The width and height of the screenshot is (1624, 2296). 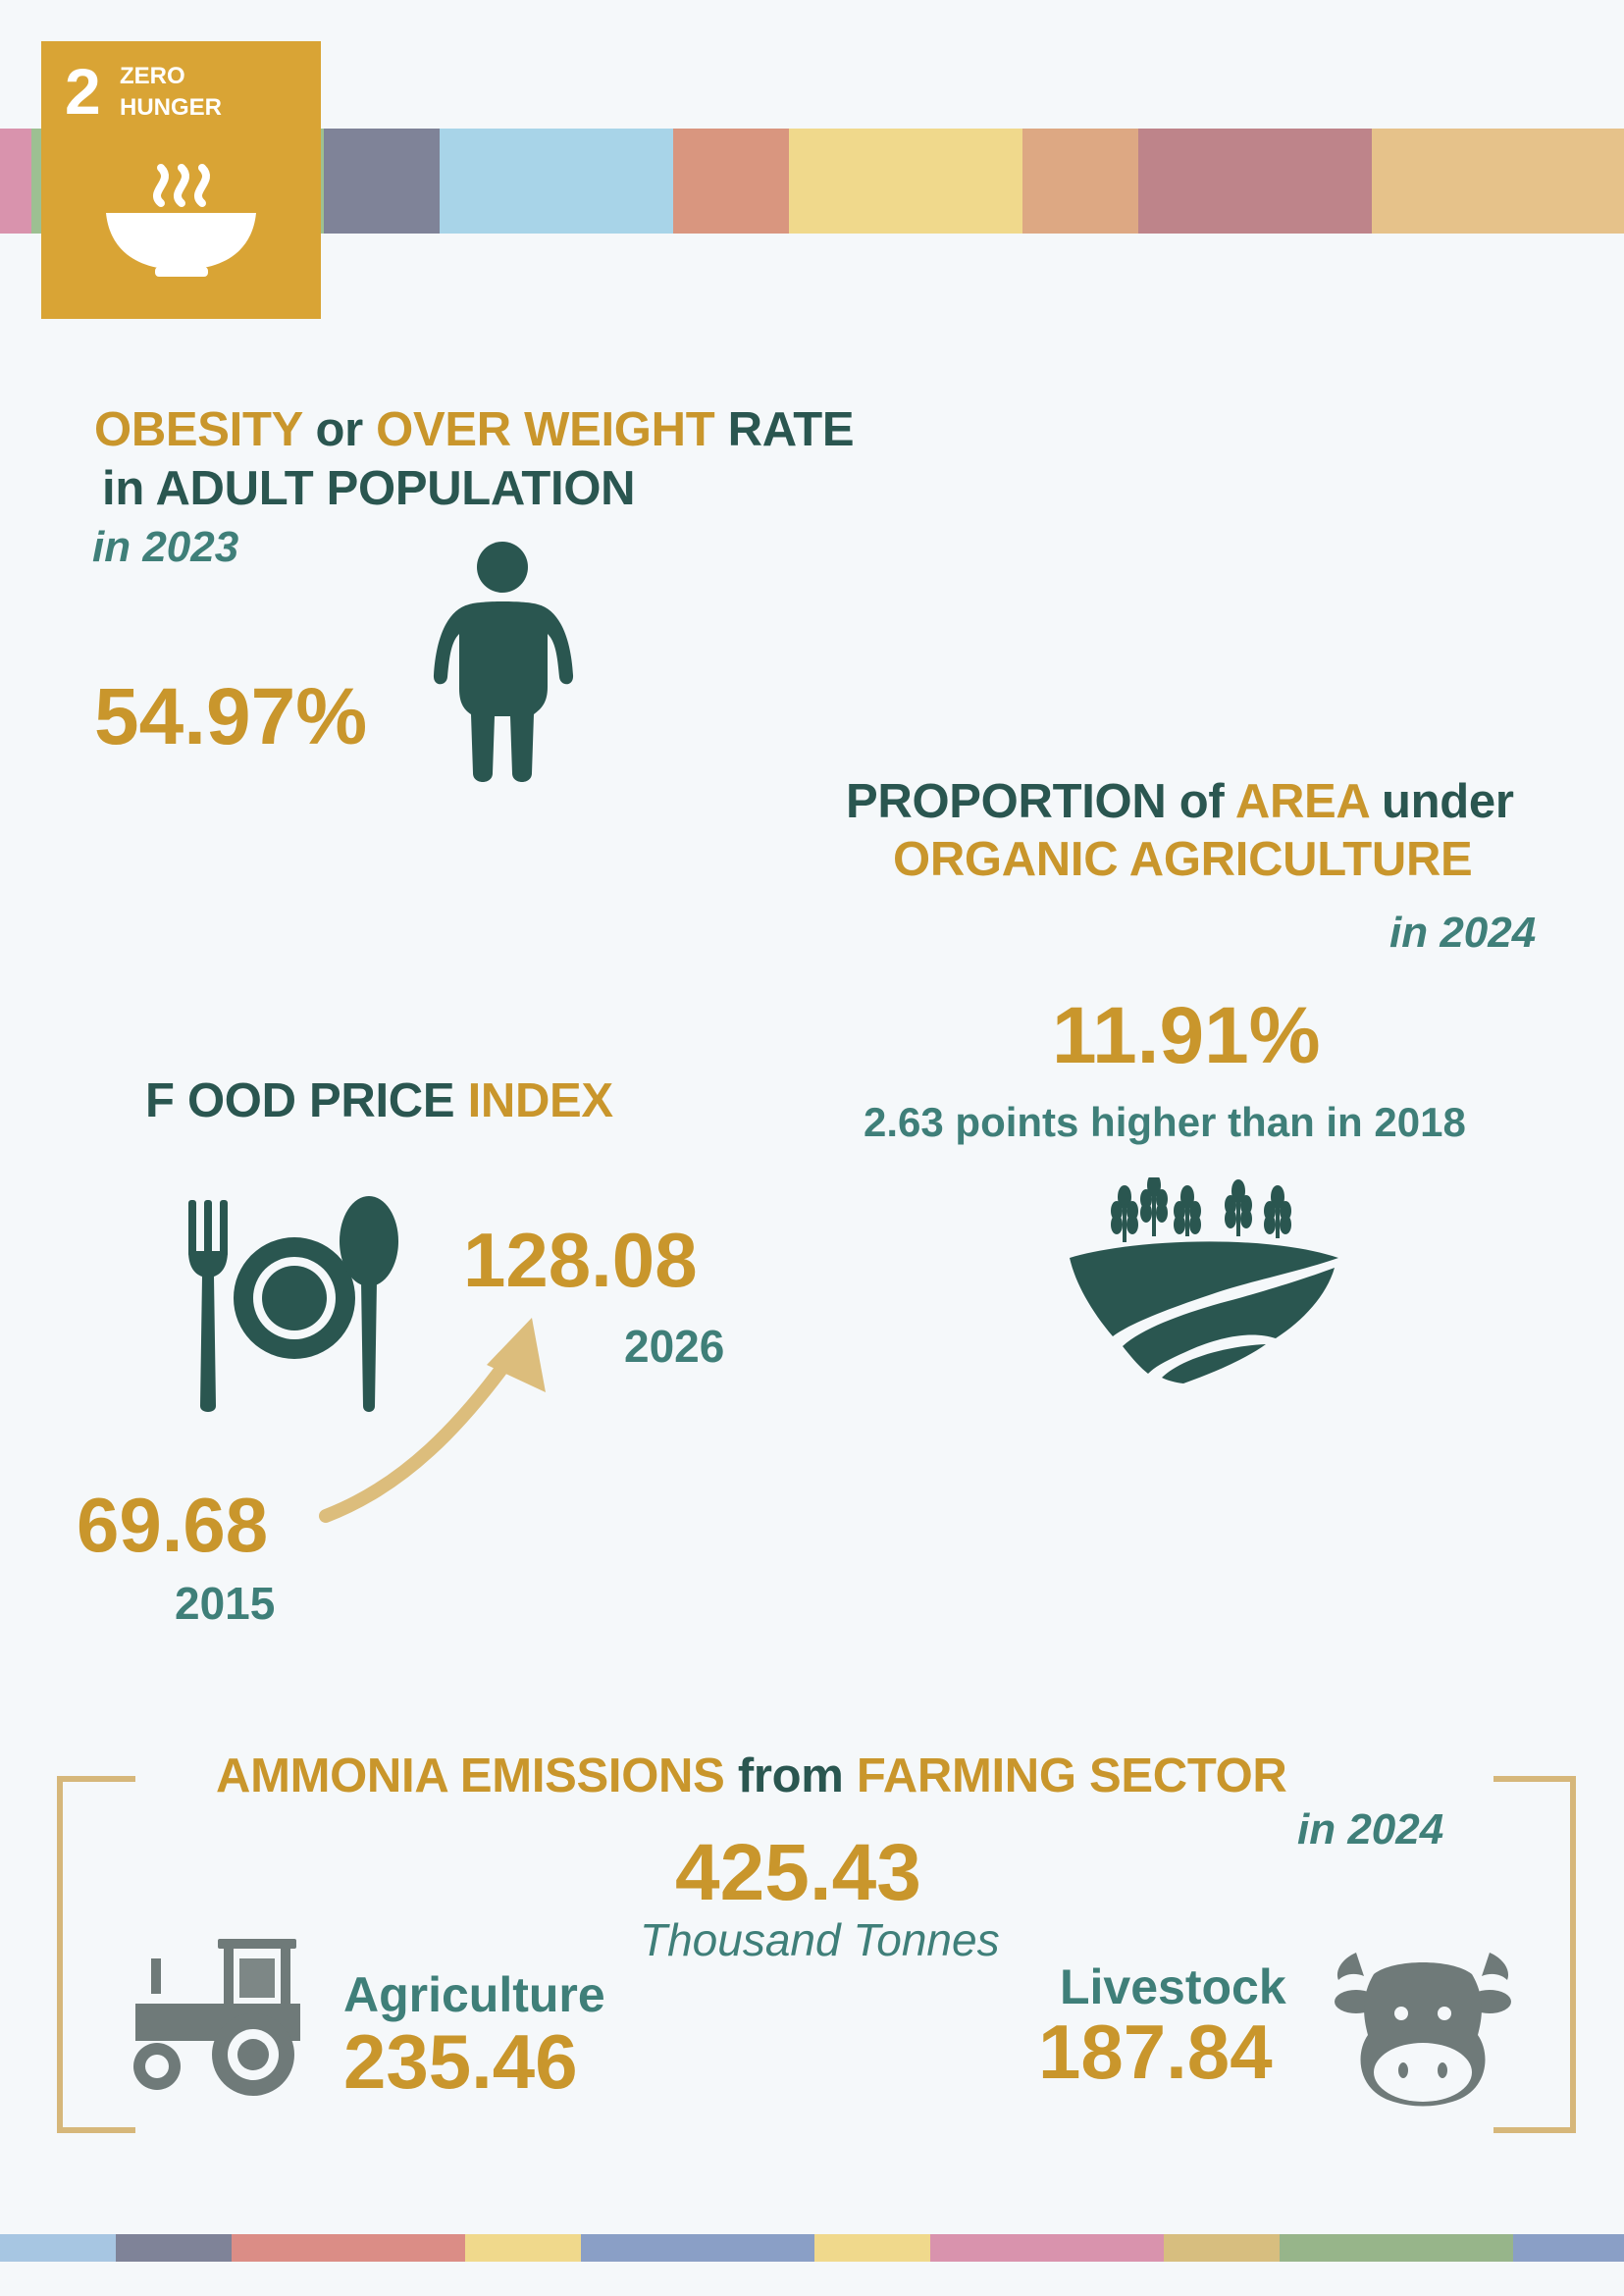 I want to click on soup-bowl-icon, so click(x=181, y=220).